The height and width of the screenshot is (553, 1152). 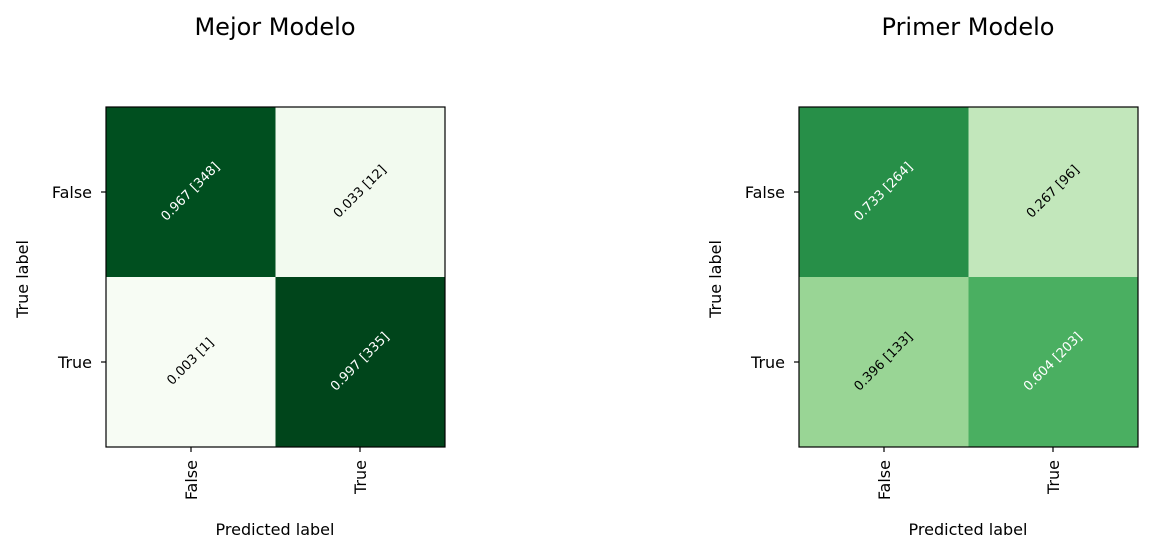 What do you see at coordinates (274, 27) in the screenshot?
I see `chart-title-1: Mejor Modelo` at bounding box center [274, 27].